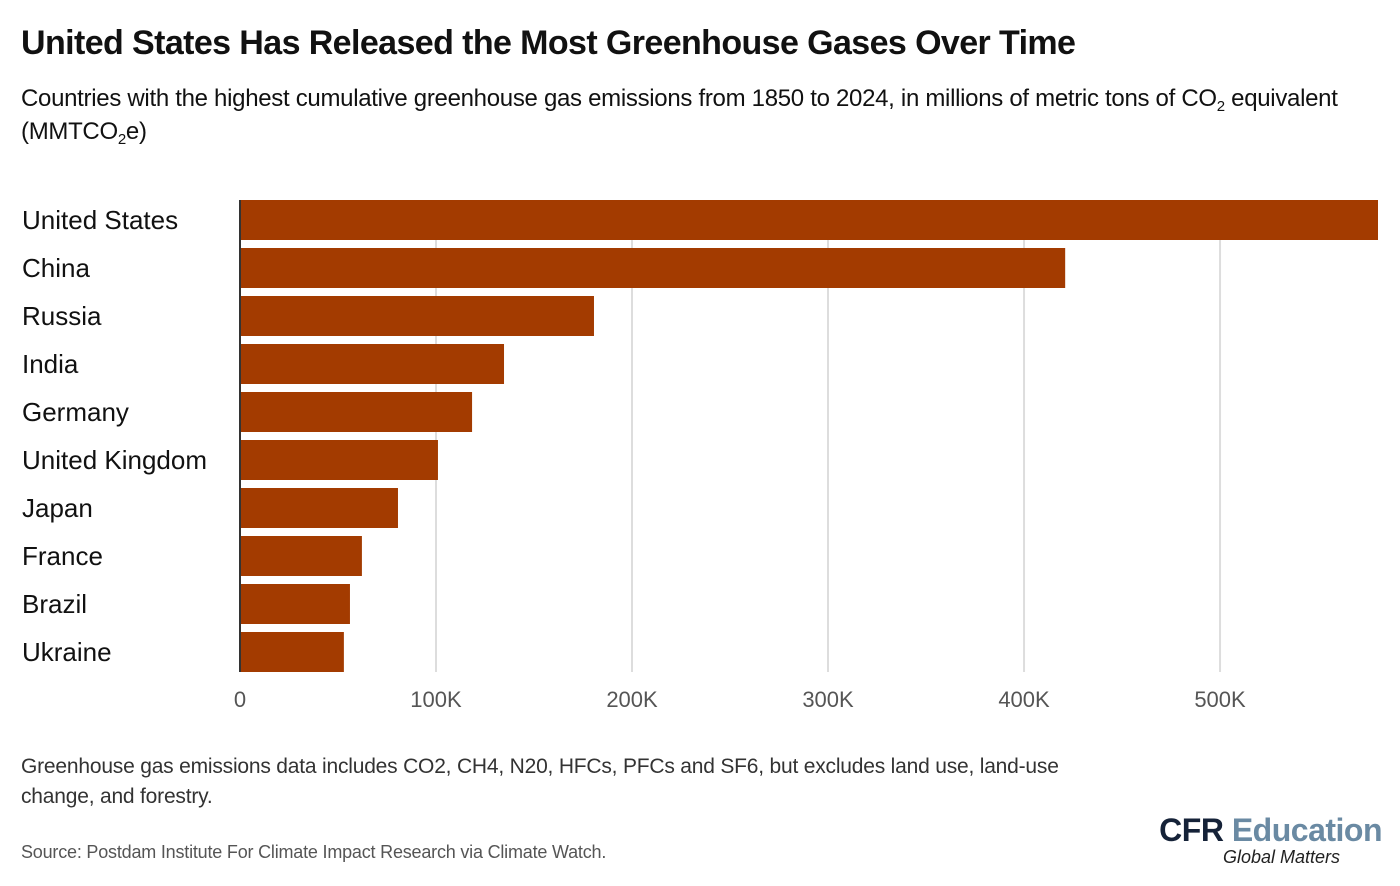 The height and width of the screenshot is (886, 1400). I want to click on bar-japan, so click(319, 508).